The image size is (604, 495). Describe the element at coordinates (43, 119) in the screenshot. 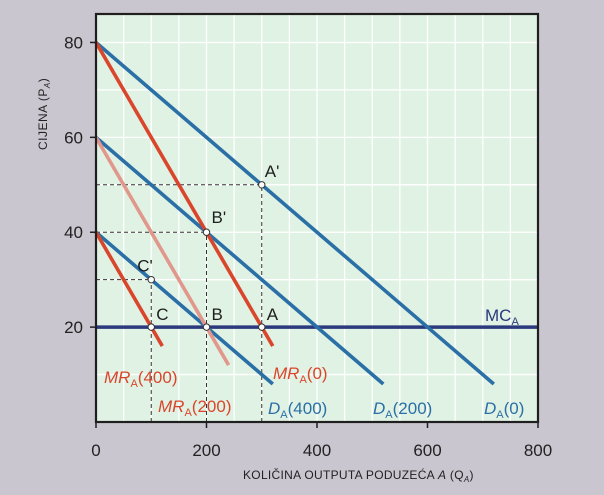

I see `y-axis-label-main: CIJENA (P` at that location.